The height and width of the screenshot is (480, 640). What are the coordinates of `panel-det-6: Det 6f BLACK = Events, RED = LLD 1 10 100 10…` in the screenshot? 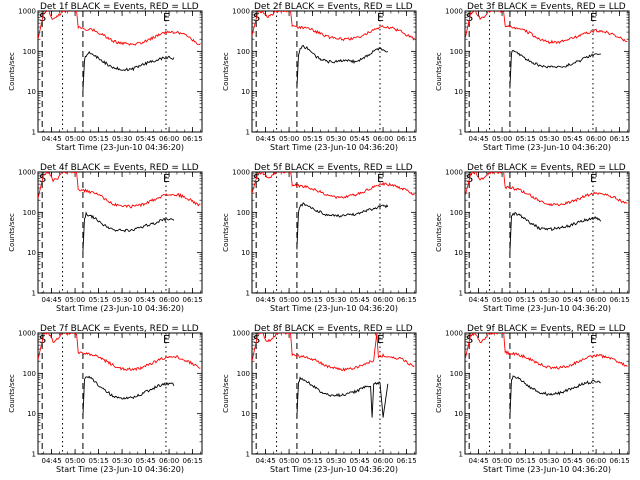 It's located at (532, 238).